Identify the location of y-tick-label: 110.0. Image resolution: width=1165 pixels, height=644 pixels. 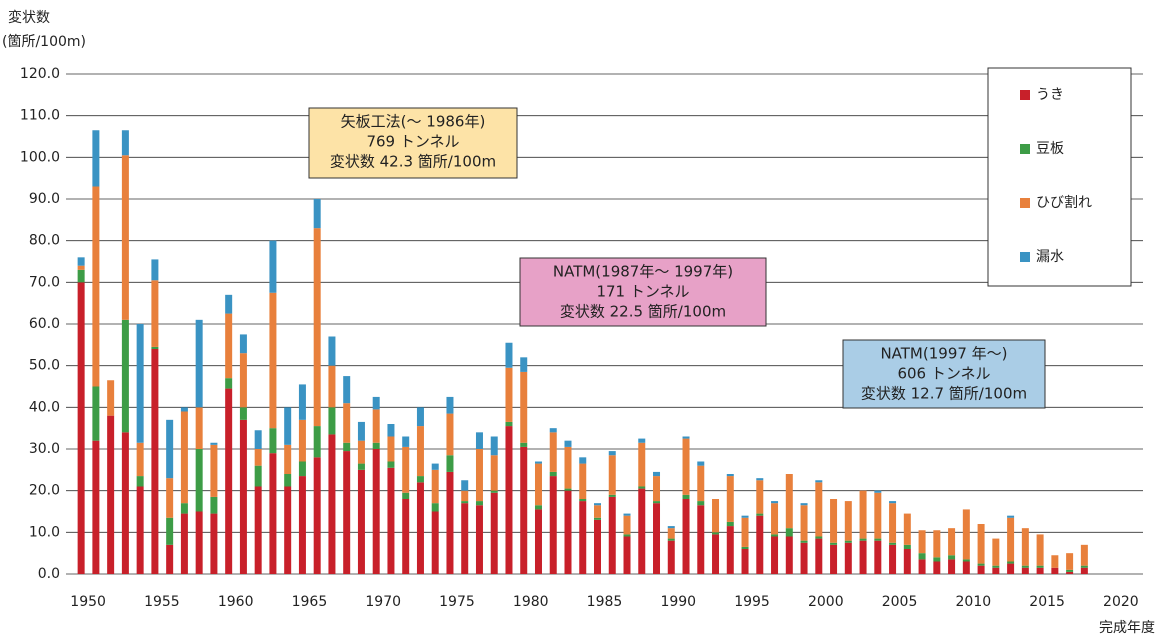
(40, 116).